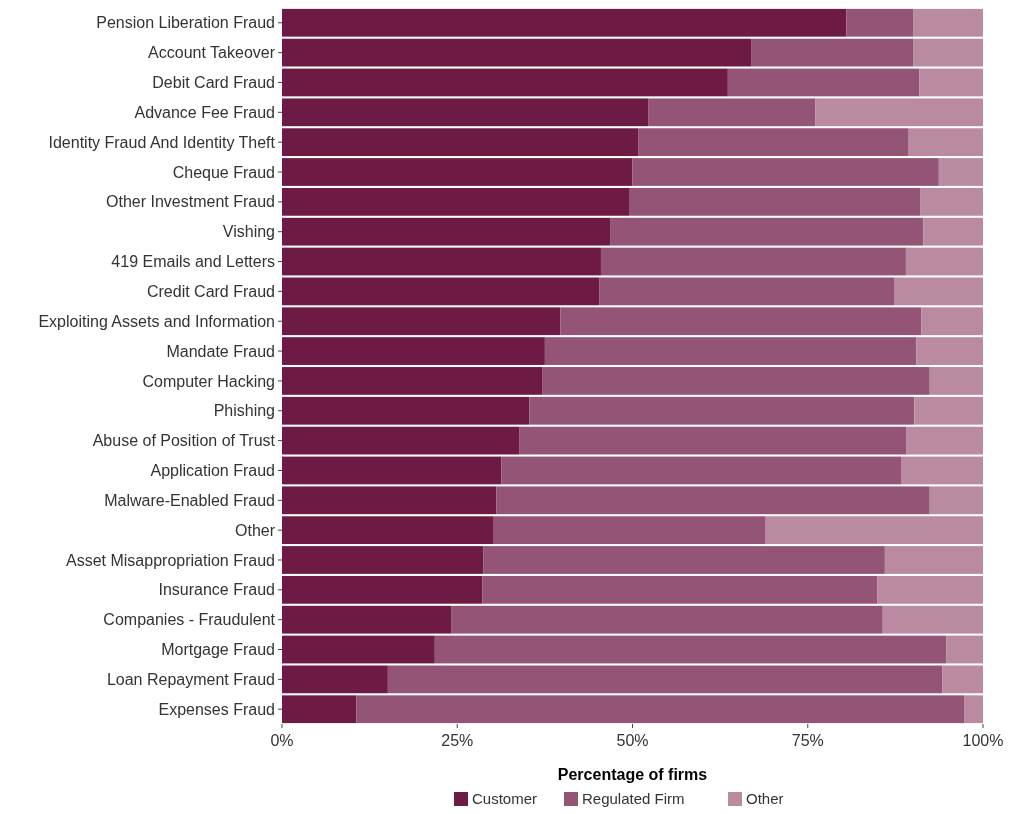 Image resolution: width=1011 pixels, height=814 pixels. What do you see at coordinates (210, 291) in the screenshot?
I see `y-tick-label: Credit Card Fraud` at bounding box center [210, 291].